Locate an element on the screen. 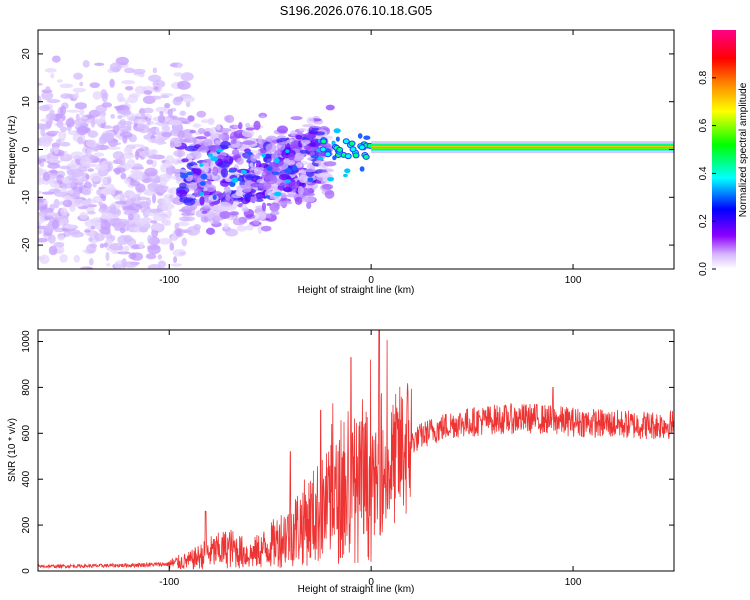 The image size is (750, 600). spectrogram-y-tick-label: 0 is located at coordinates (26, 149).